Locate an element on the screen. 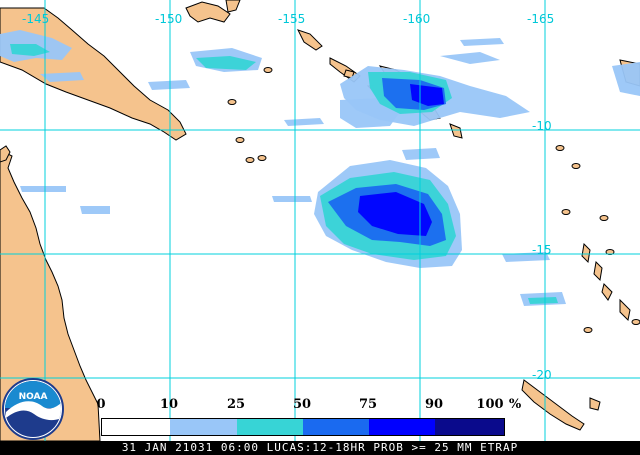 This screenshot has height=455, width=640. legend-tick: 0 is located at coordinates (101, 404).